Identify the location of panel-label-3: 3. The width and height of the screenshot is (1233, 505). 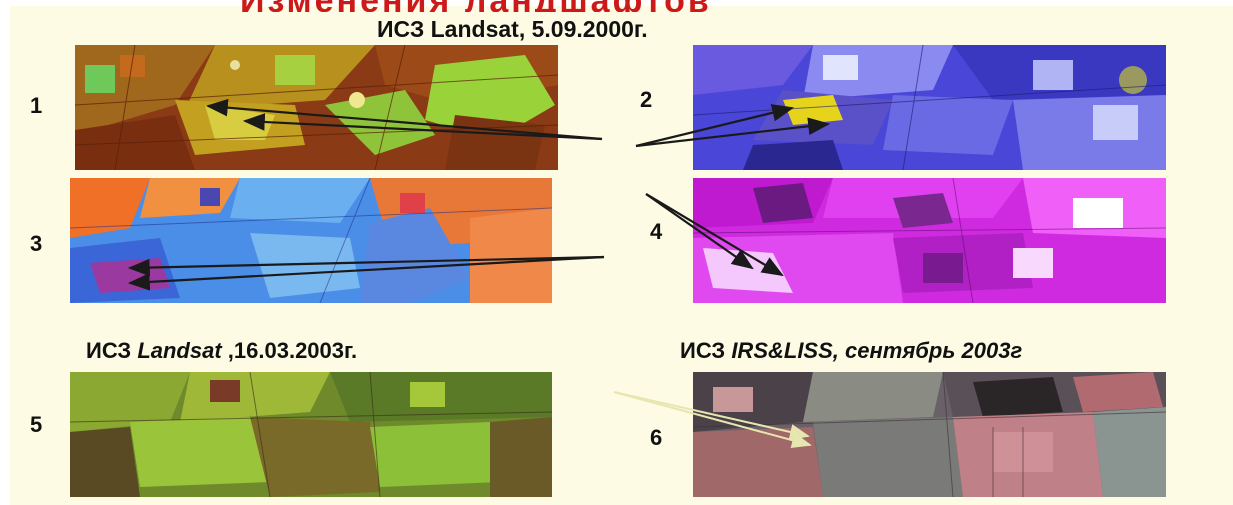
(36, 243).